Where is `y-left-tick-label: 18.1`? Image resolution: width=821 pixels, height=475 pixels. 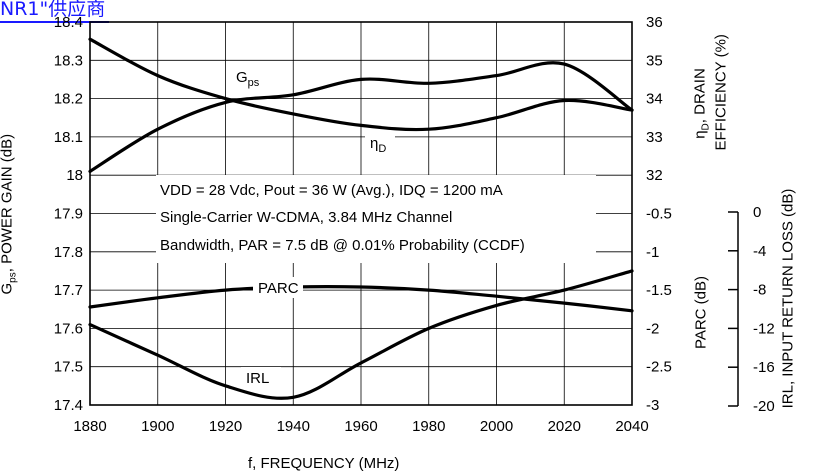 y-left-tick-label: 18.1 is located at coordinates (68, 137).